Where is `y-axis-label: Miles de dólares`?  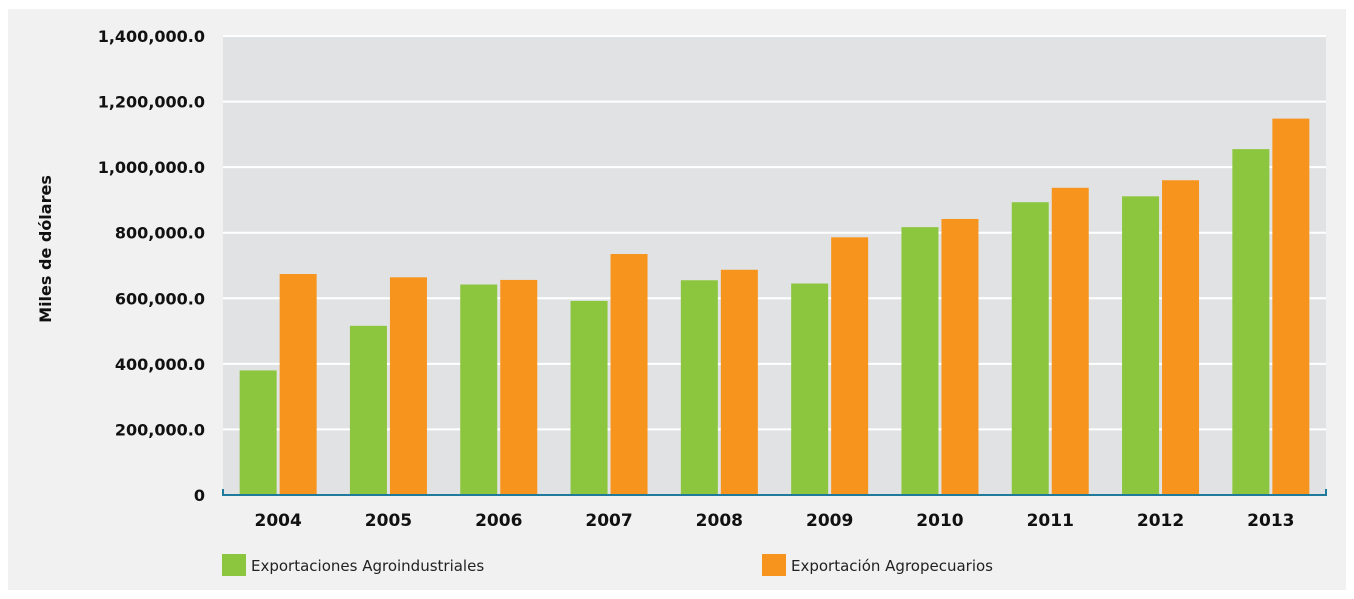
y-axis-label: Miles de dólares is located at coordinates (45, 249).